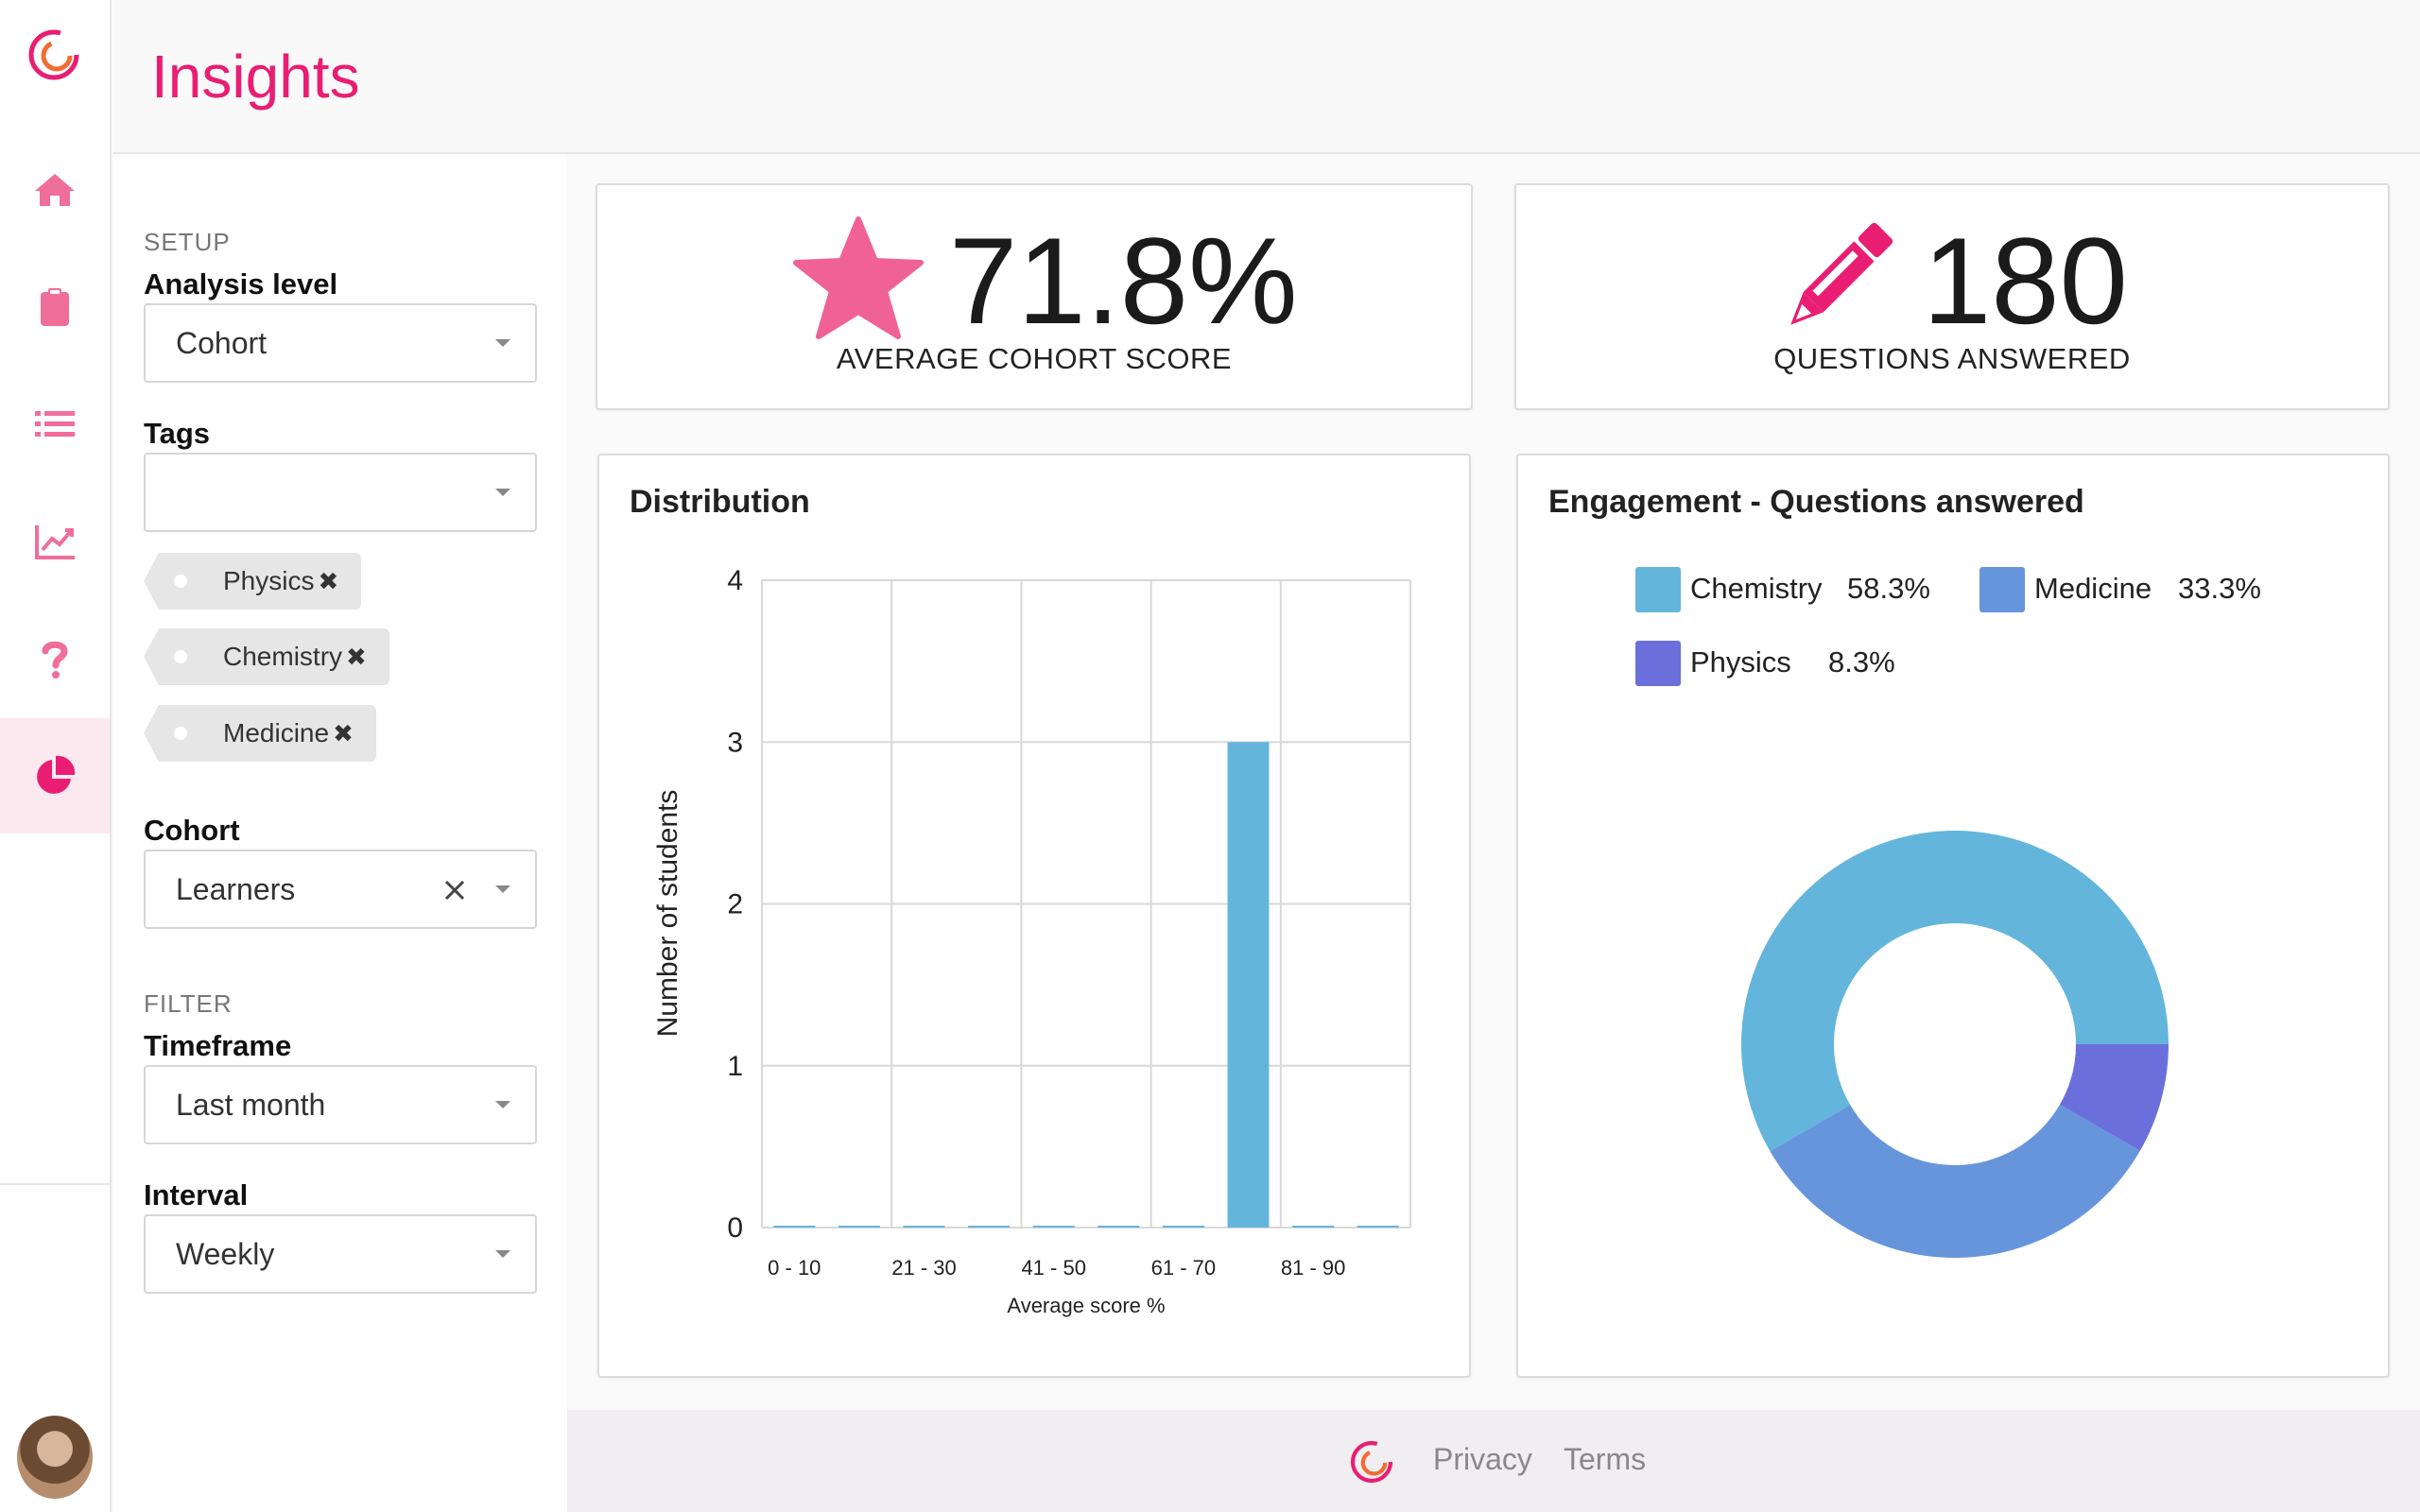 This screenshot has height=1512, width=2420. What do you see at coordinates (341, 1254) in the screenshot?
I see `interval-select: Weekly` at bounding box center [341, 1254].